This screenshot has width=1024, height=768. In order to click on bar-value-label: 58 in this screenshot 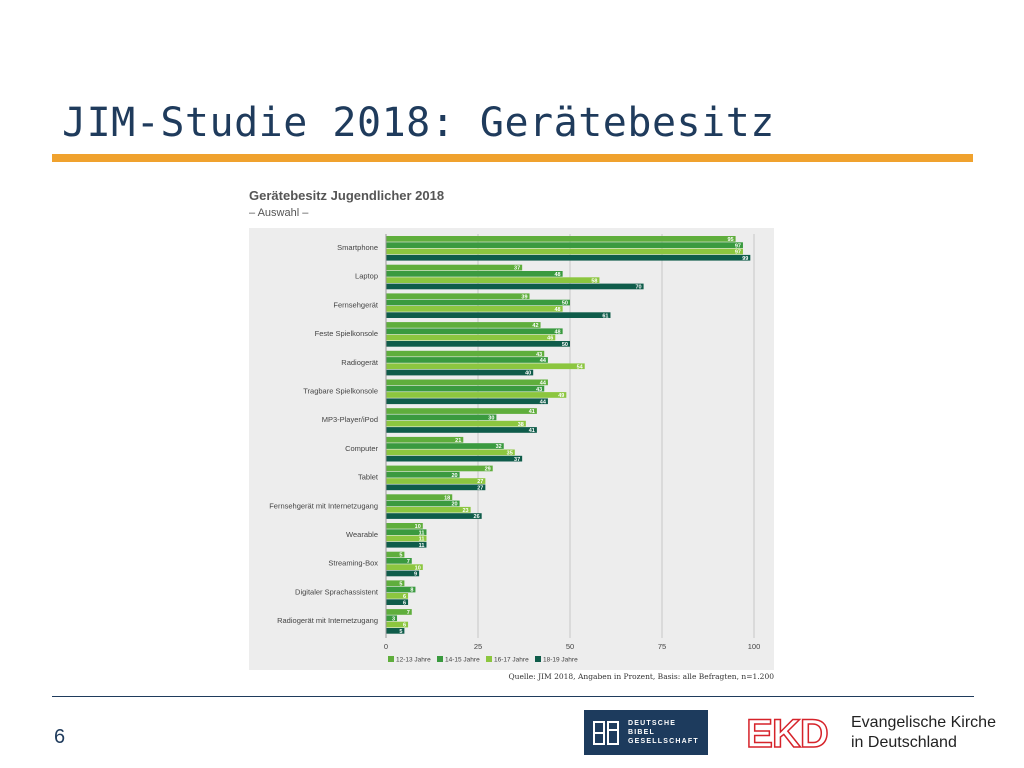, I will do `click(594, 281)`.